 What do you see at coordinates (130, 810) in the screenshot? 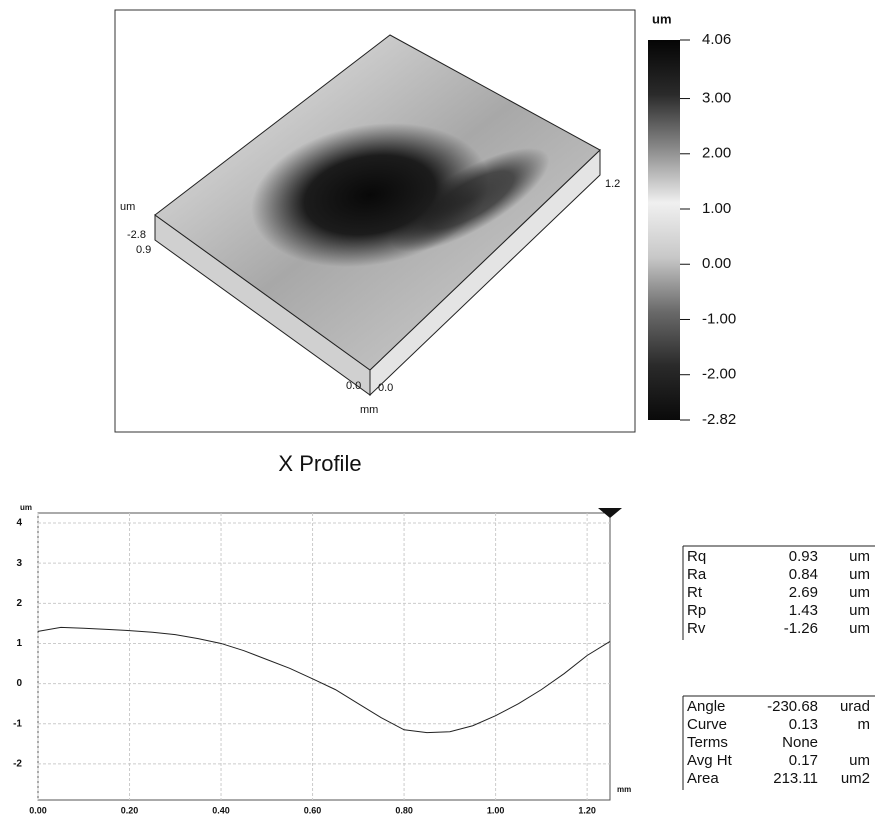
I see `x-tick-label: 0.20` at bounding box center [130, 810].